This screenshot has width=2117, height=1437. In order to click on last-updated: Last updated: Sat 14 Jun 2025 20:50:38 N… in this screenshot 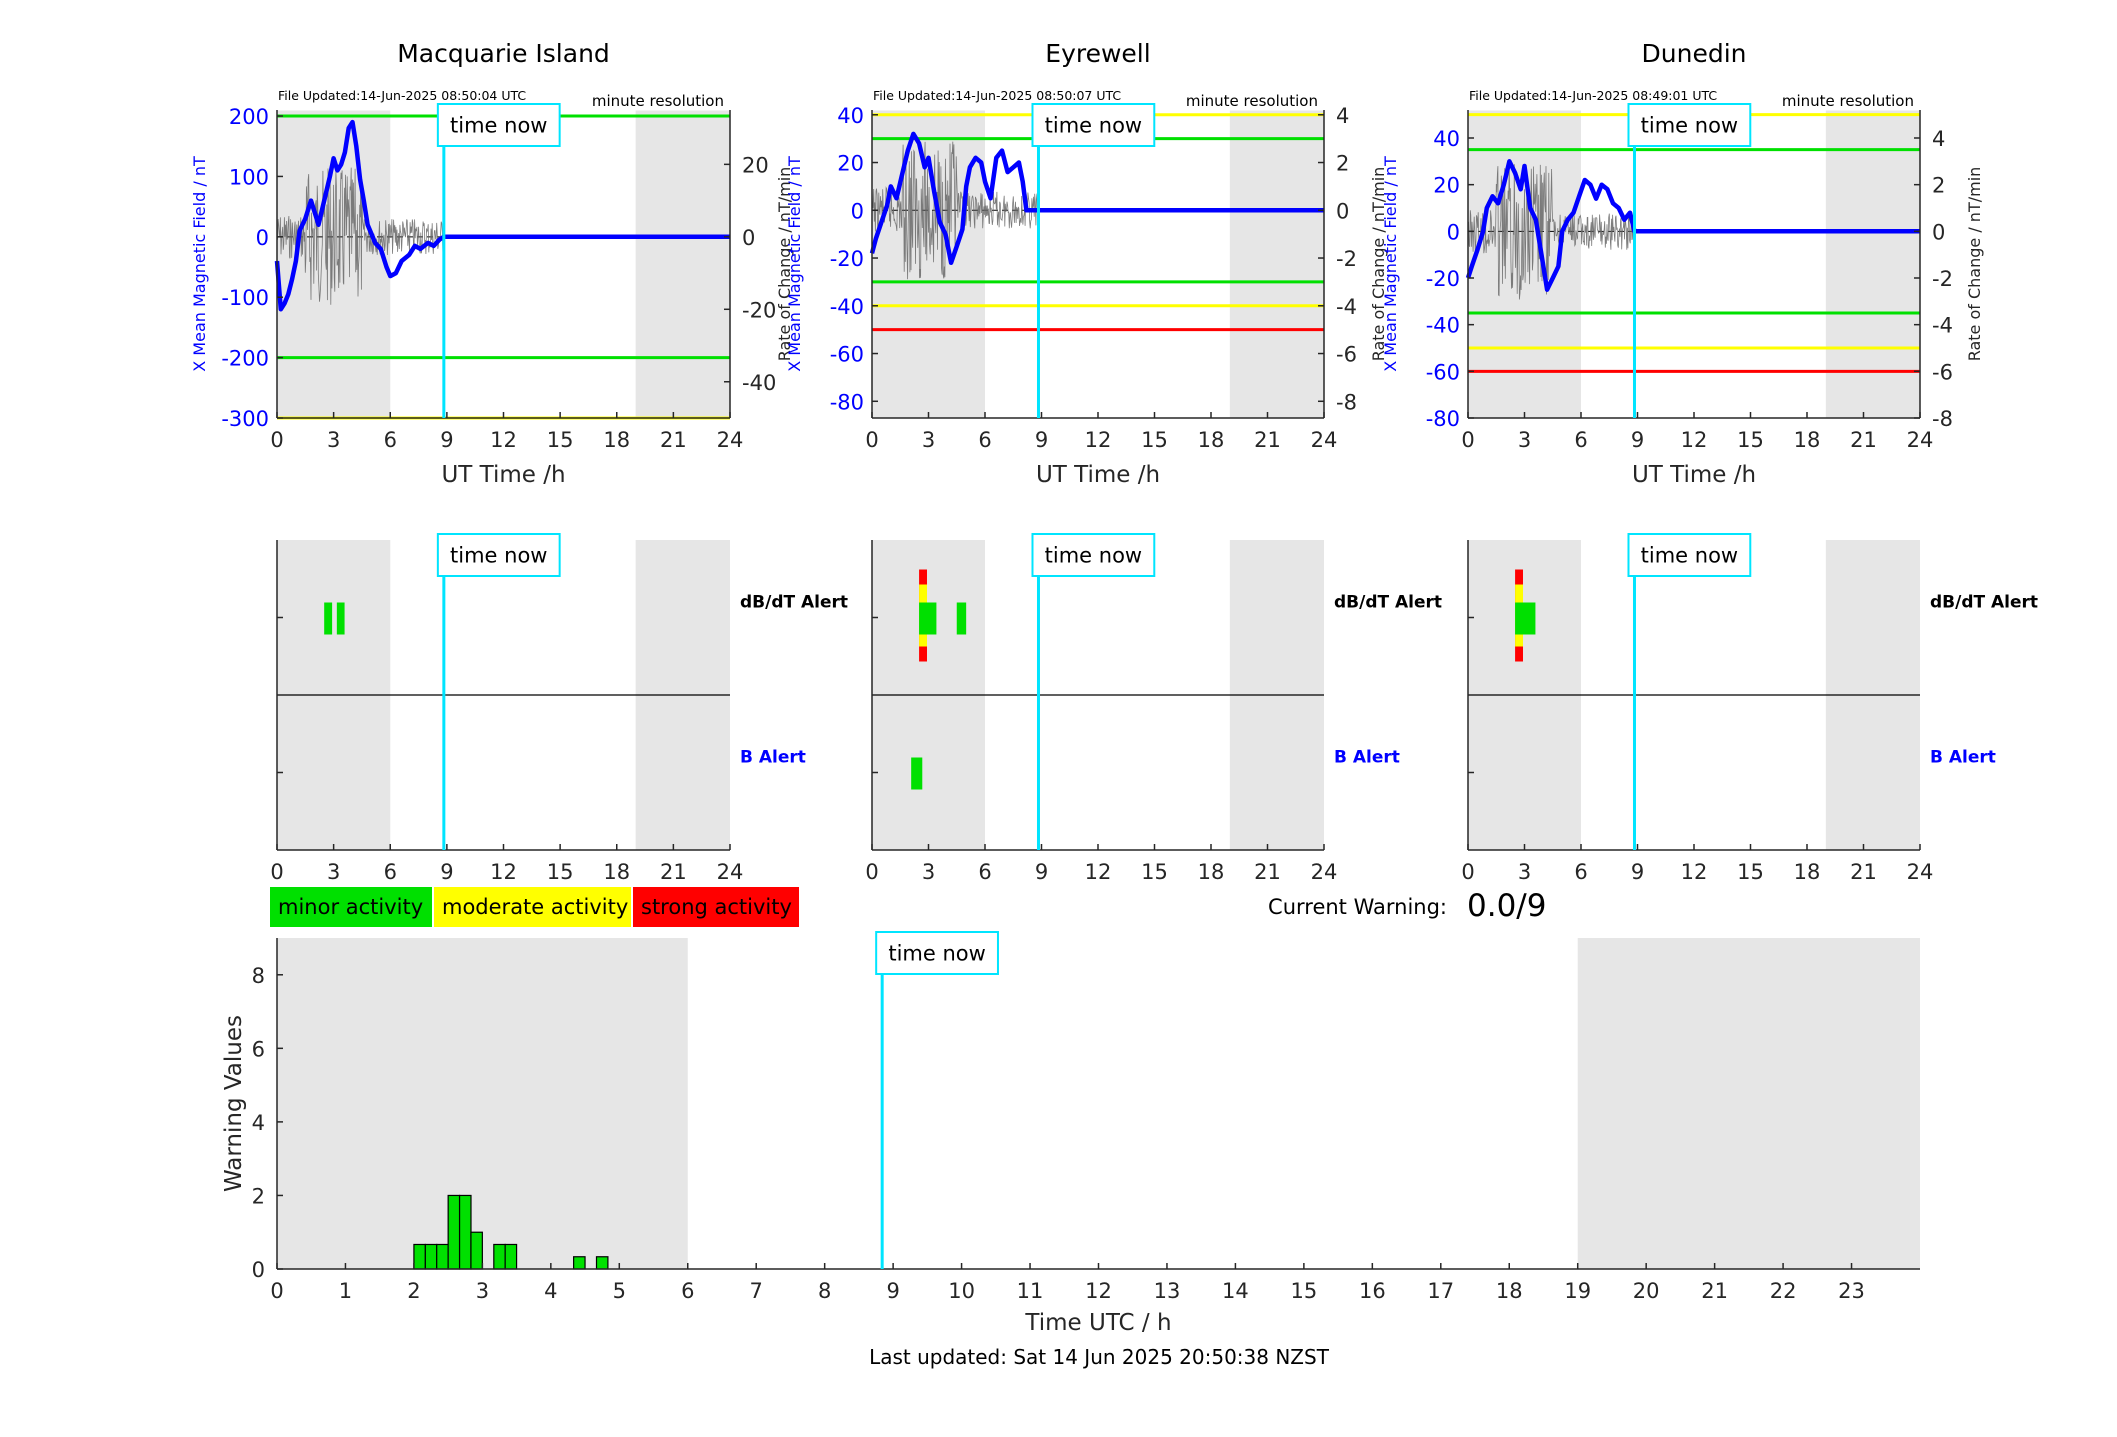, I will do `click(1099, 1357)`.